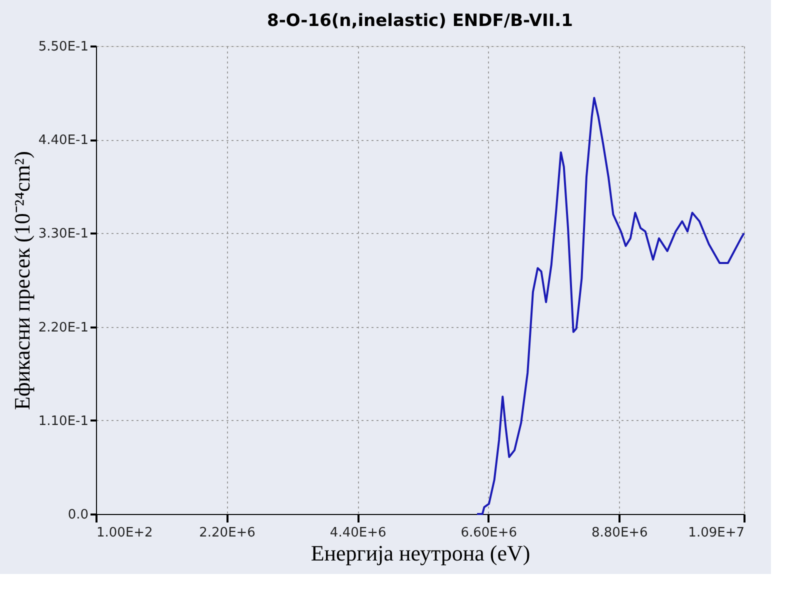 Image resolution: width=804 pixels, height=601 pixels. What do you see at coordinates (63, 140) in the screenshot?
I see `y-tick-label: 4.40E-1` at bounding box center [63, 140].